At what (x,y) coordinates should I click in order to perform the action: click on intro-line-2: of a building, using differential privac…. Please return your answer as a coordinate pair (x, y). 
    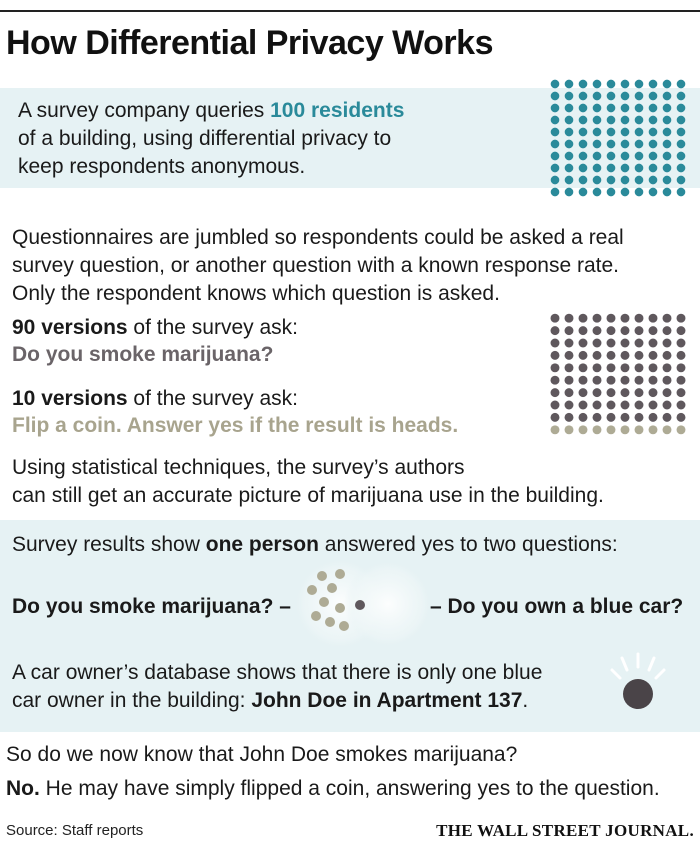
    Looking at the image, I should click on (205, 138).